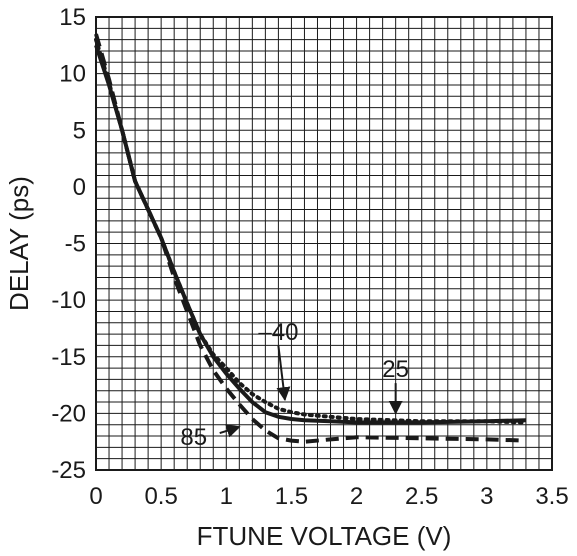  I want to click on x-tick-label: 2, so click(356, 496).